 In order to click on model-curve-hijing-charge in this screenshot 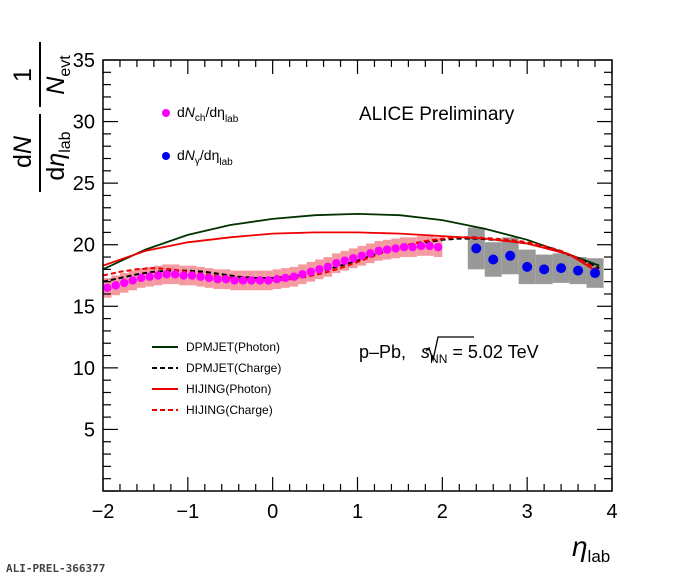, I will do `click(351, 259)`.